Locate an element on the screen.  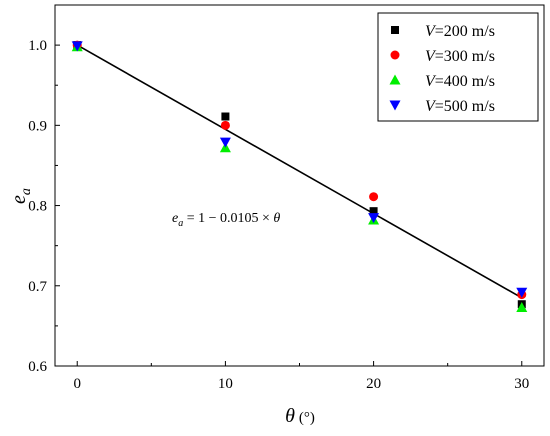
x-tick-label: 20 is located at coordinates (373, 384).